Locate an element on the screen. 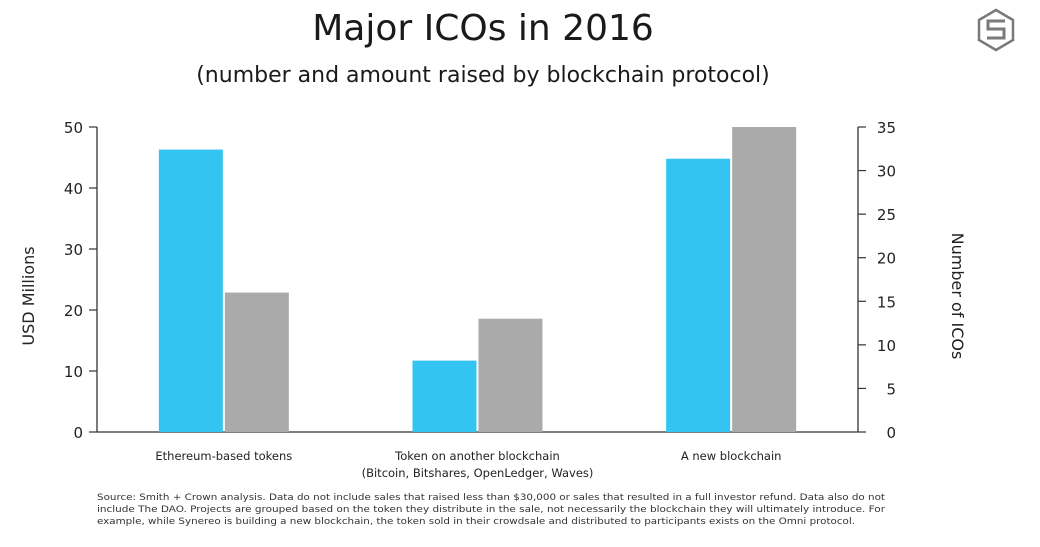 This screenshot has height=547, width=1040. y-right-tick-label: 20 is located at coordinates (886, 259).